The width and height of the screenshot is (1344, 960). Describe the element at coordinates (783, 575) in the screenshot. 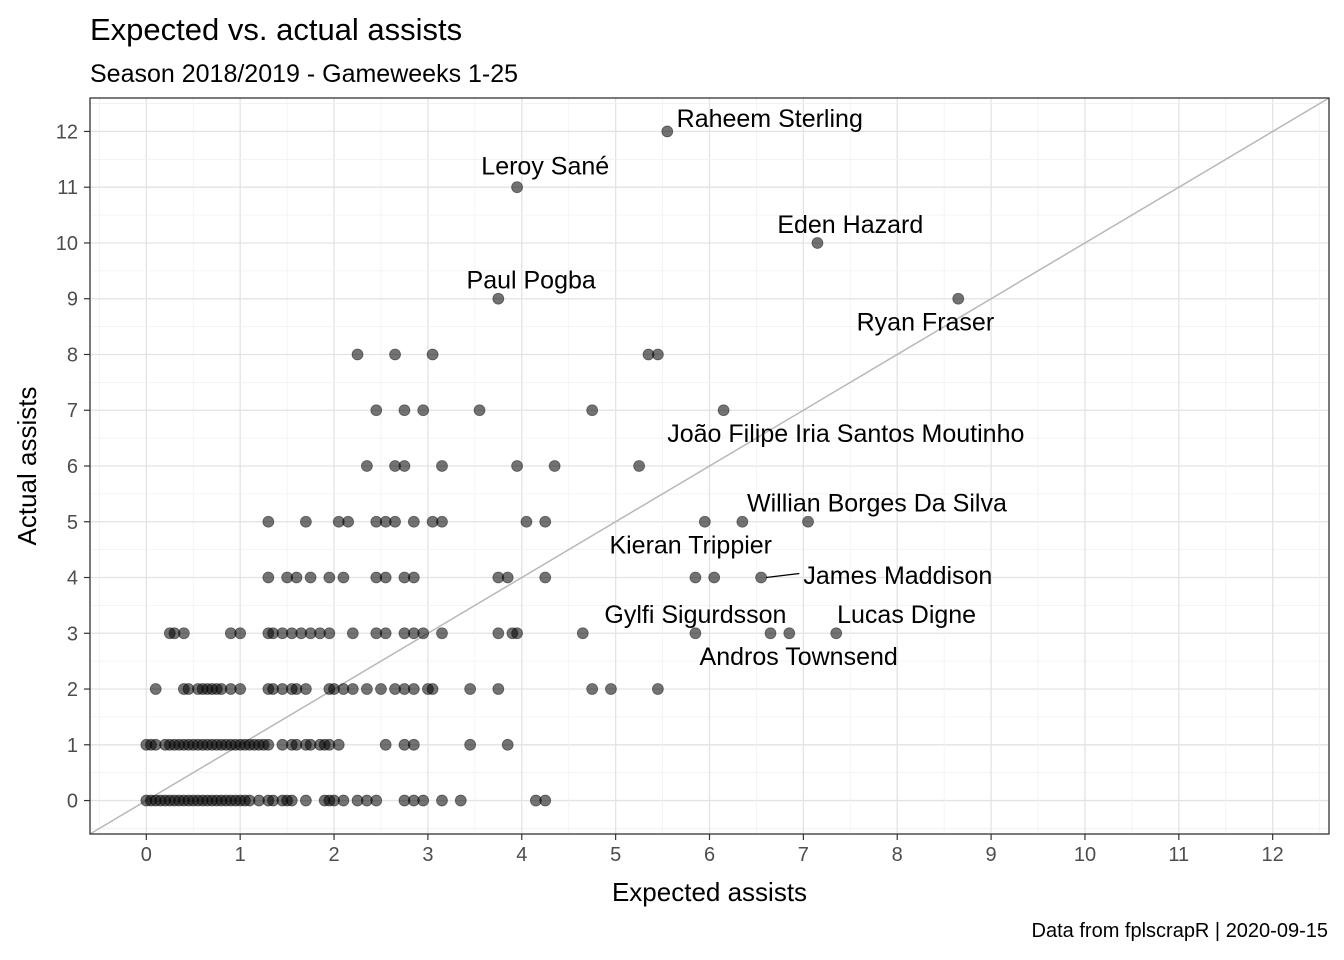

I see `label-connector` at that location.